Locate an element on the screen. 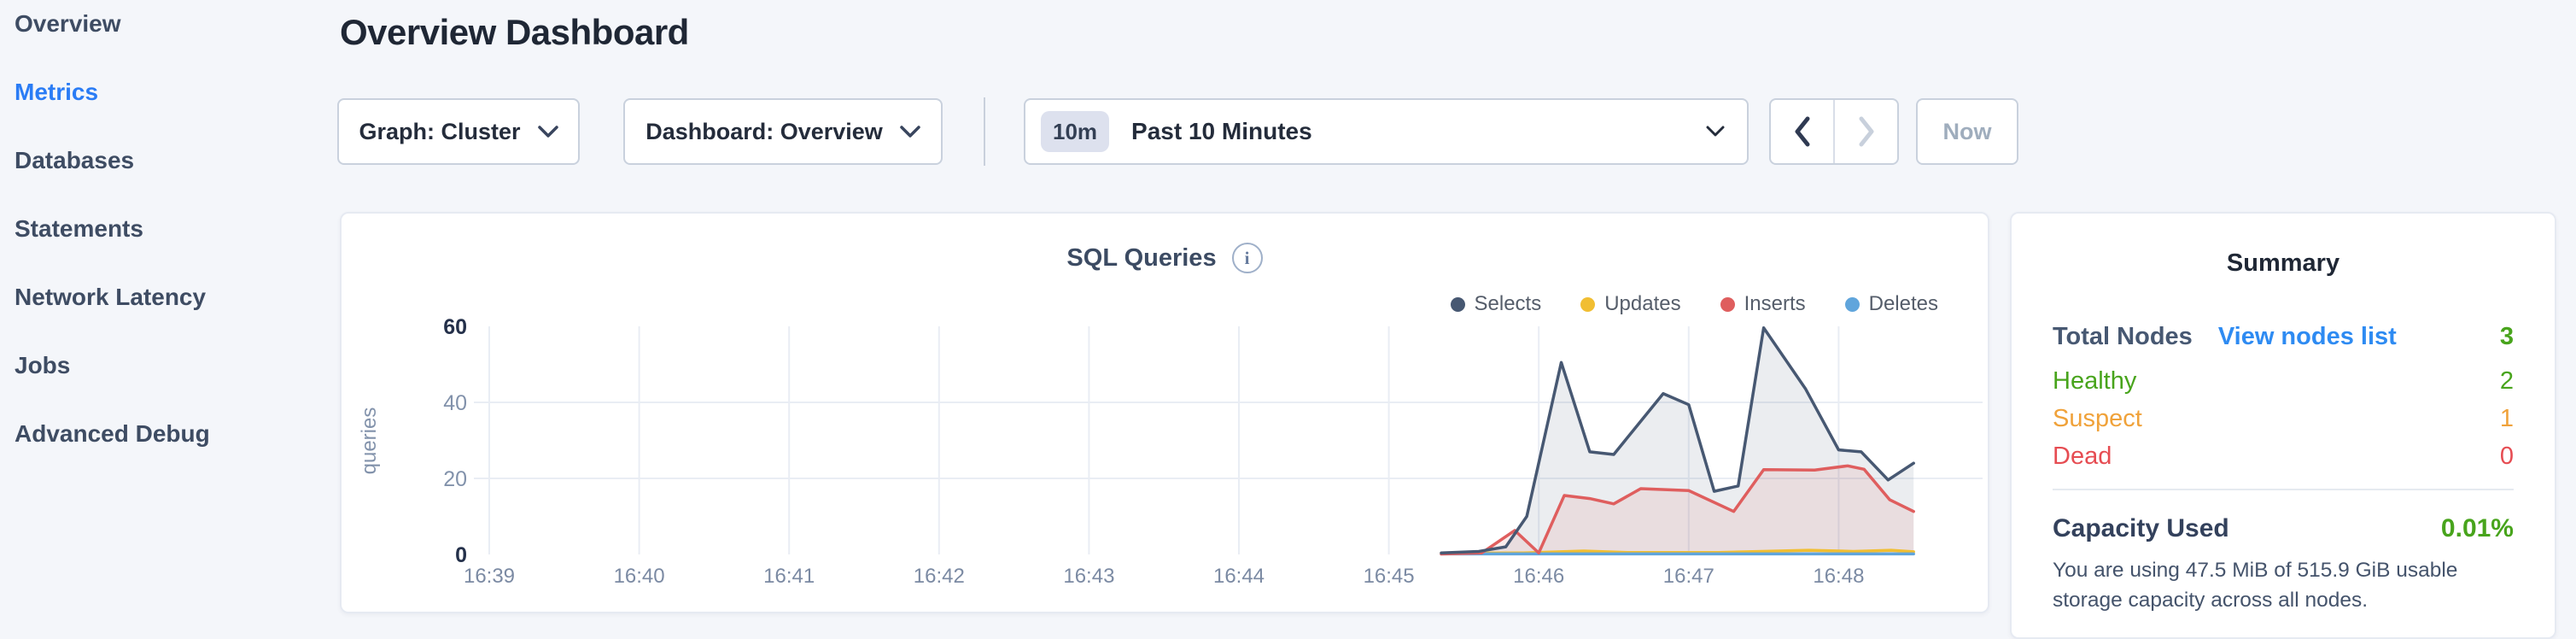  svg-text: 40 is located at coordinates (455, 403).